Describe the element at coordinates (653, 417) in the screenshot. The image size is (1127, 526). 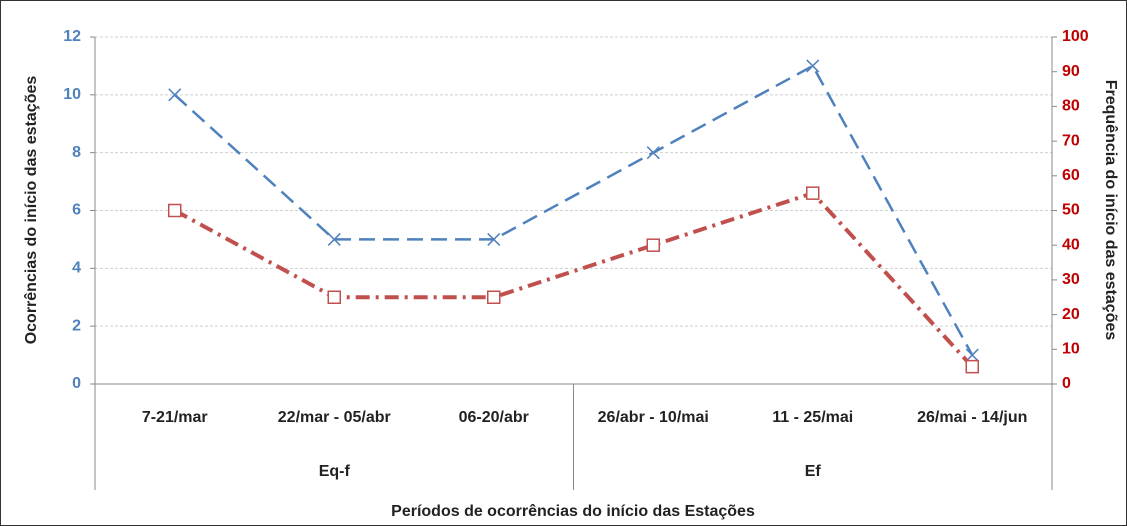
I see `x-tick-label: 26/abr - 10/mai` at that location.